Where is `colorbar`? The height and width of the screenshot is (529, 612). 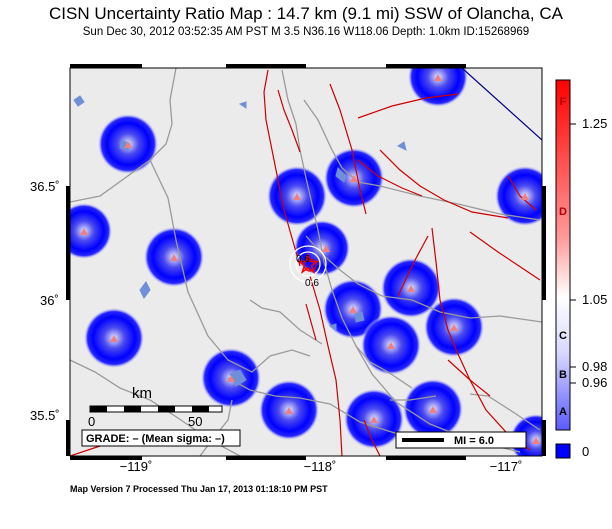 colorbar is located at coordinates (563, 255).